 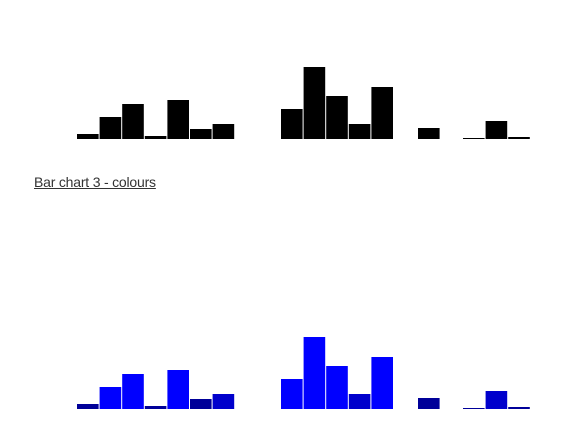 I want to click on bar-chart-3-colours, so click(x=303, y=373).